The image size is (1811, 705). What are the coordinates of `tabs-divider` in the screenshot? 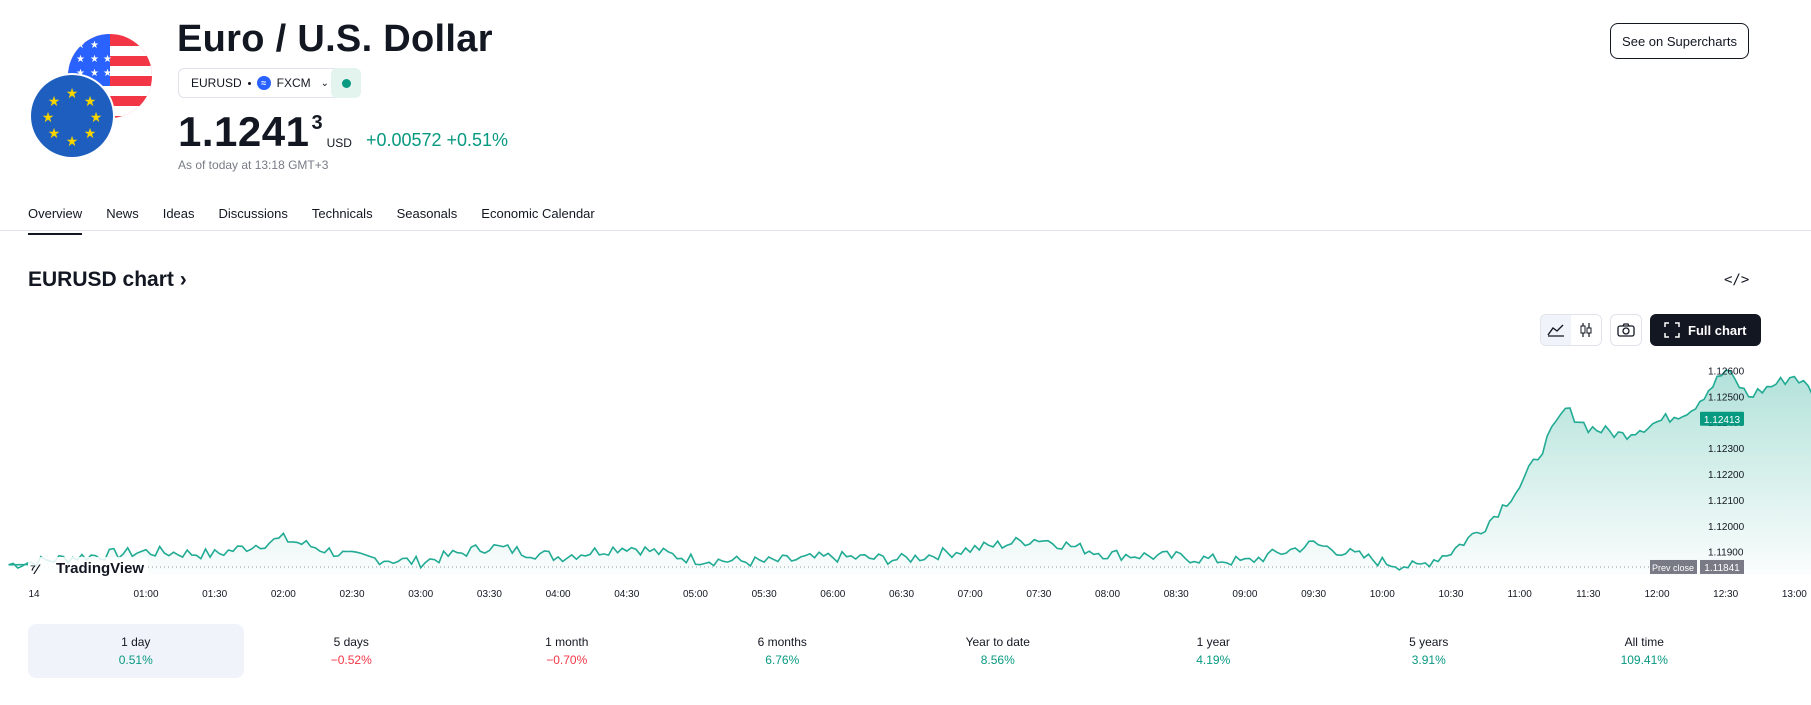 It's located at (905, 230).